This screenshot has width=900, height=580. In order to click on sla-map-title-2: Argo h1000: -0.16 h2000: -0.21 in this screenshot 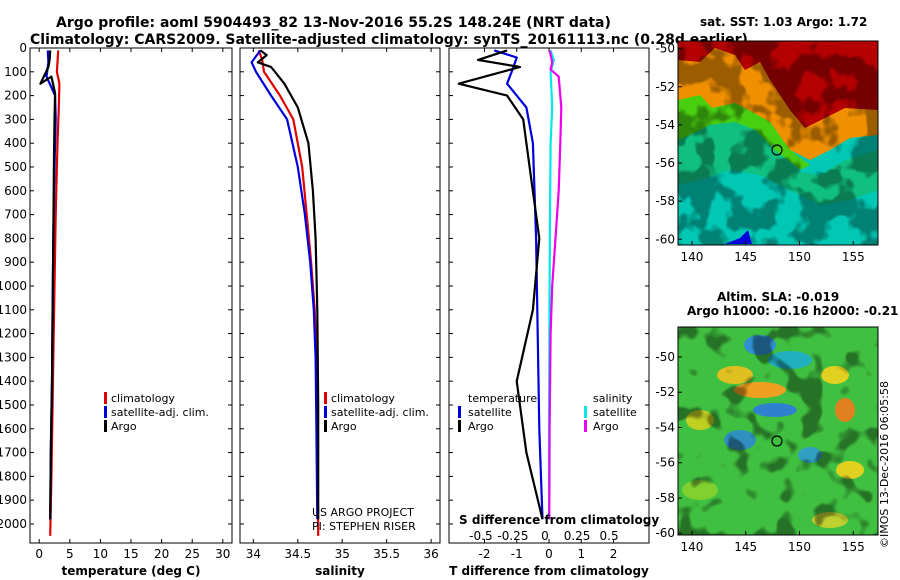, I will do `click(792, 311)`.